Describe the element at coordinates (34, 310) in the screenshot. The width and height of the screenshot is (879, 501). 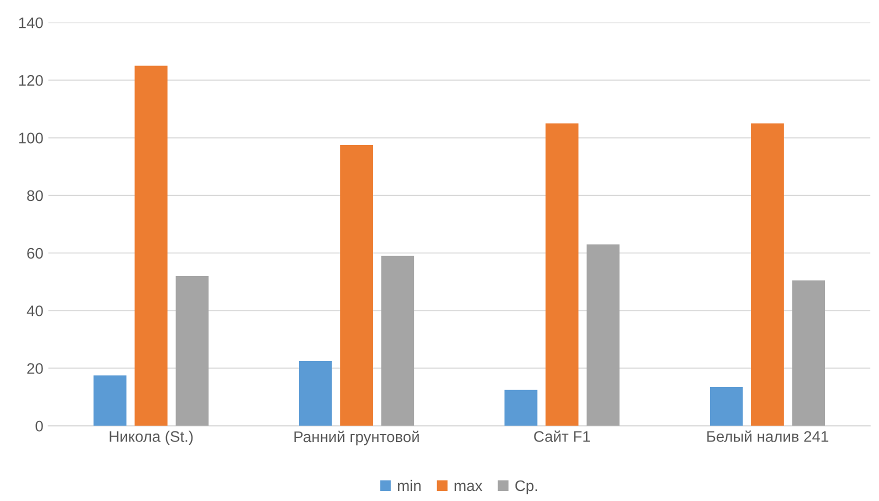
I see `y-tick-label: 40` at that location.